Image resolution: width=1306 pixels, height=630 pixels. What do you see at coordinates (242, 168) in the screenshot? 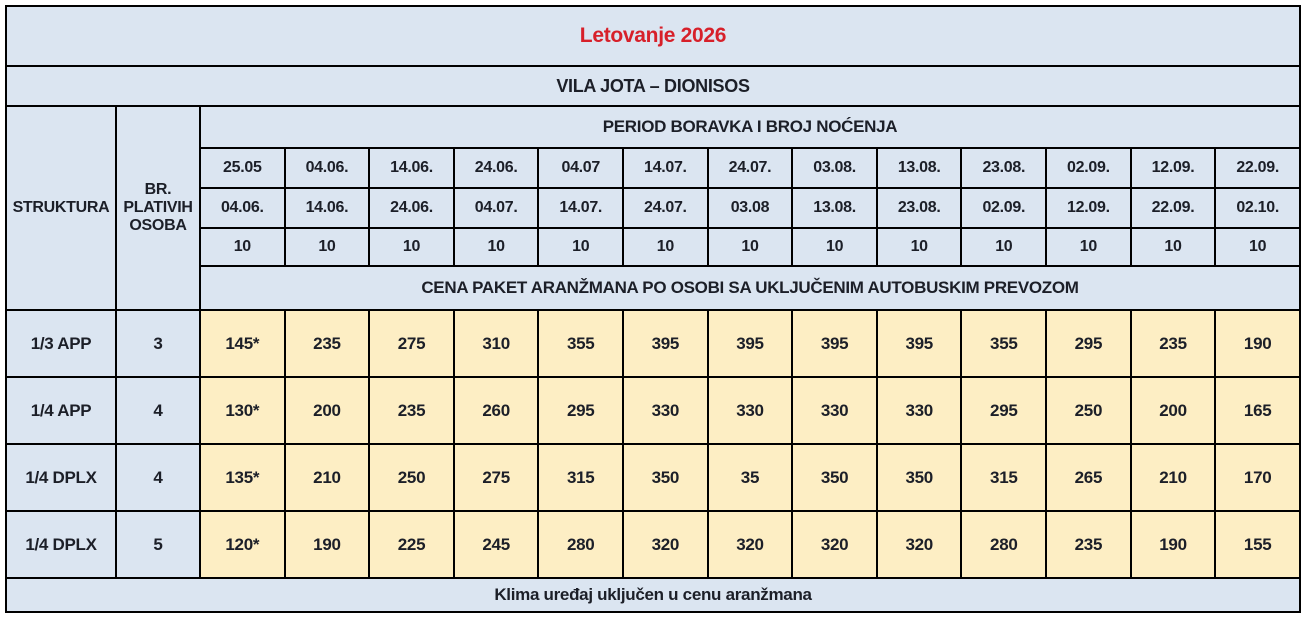
I see `date-from-cell: 25.05` at bounding box center [242, 168].